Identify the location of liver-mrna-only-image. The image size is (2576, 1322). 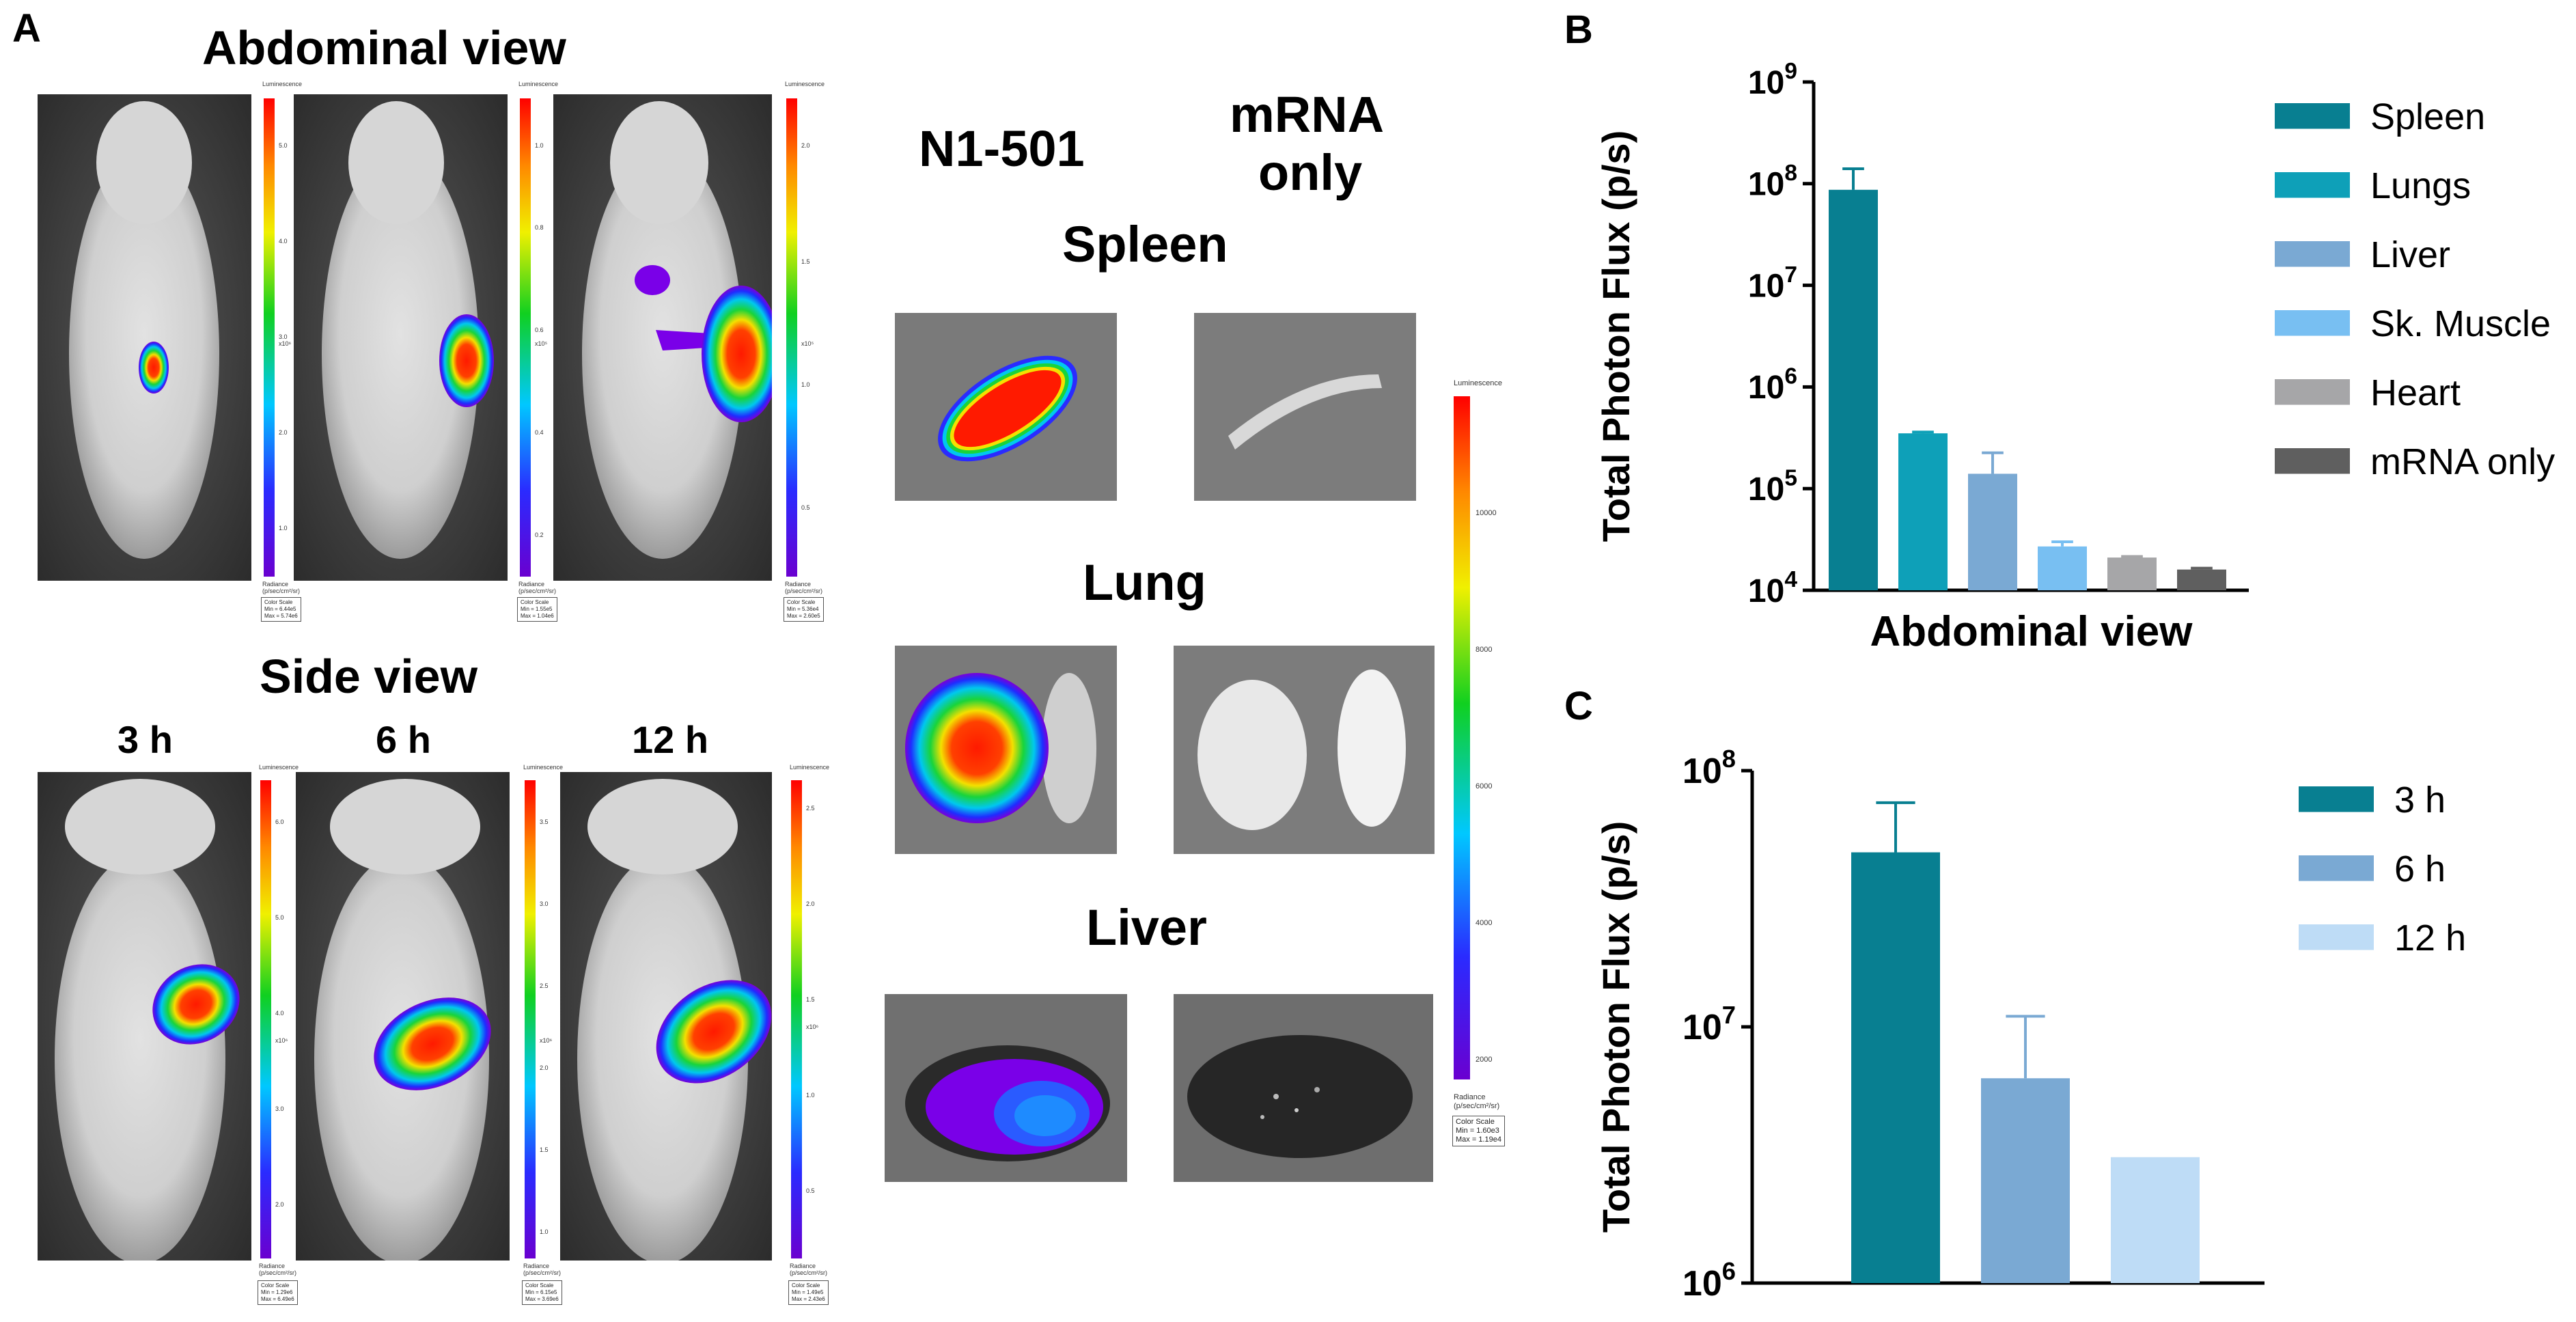
(1304, 1088).